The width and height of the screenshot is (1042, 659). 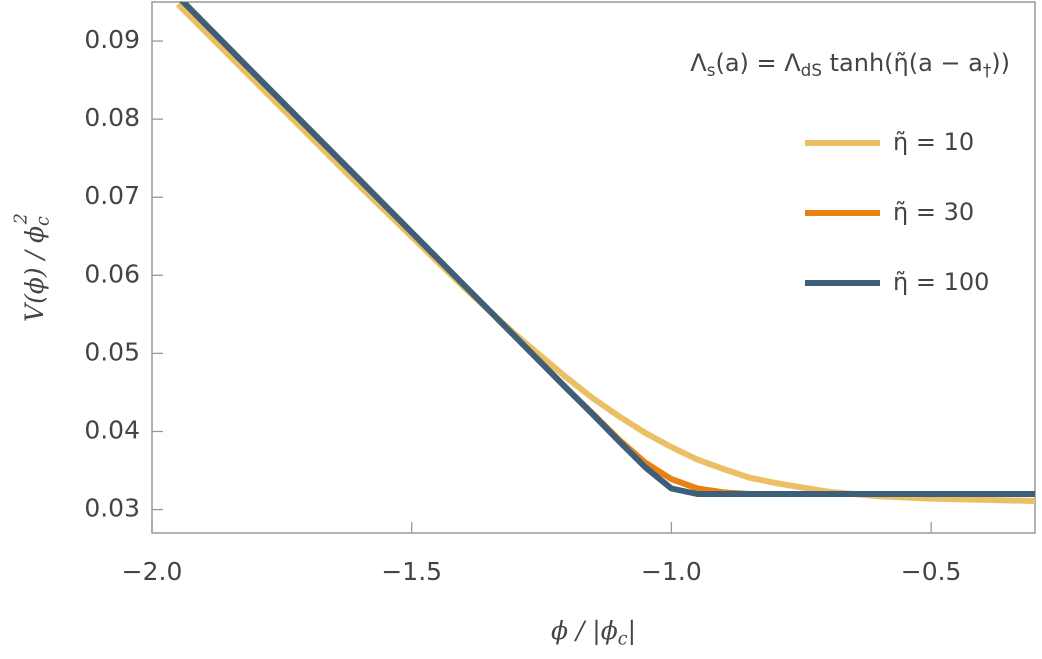 What do you see at coordinates (671, 571) in the screenshot?
I see `x-tick-label: −1.0` at bounding box center [671, 571].